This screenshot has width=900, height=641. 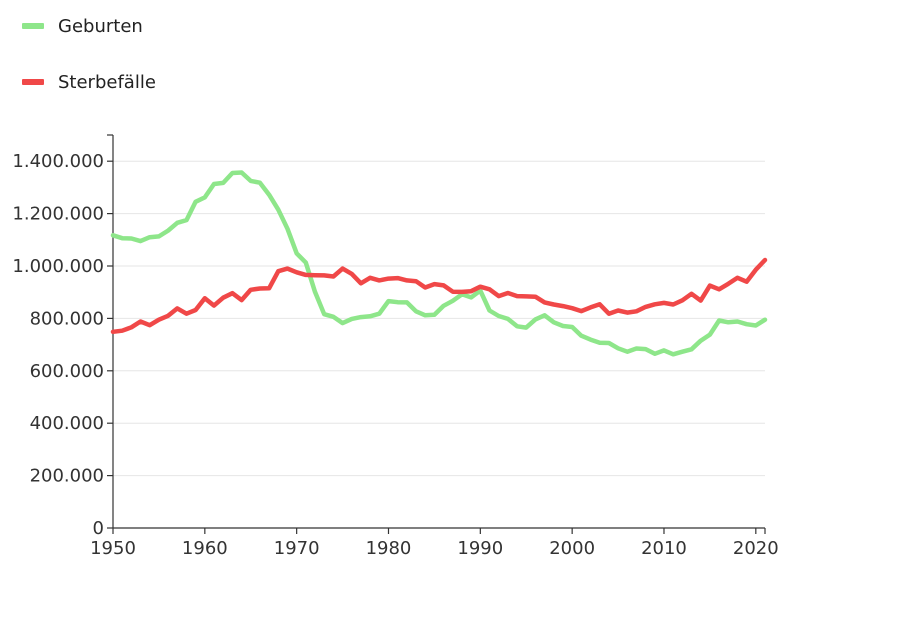 I want to click on y-tick-label: 0, so click(x=98, y=528).